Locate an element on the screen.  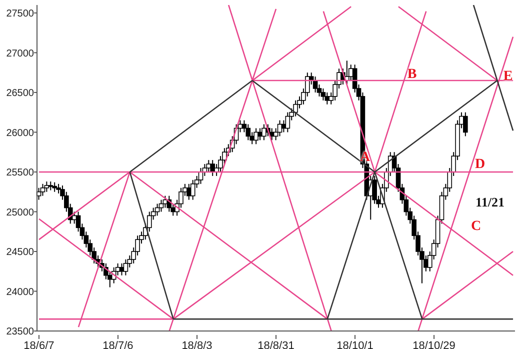
y-tick-label: 27500 is located at coordinates (20, 14).